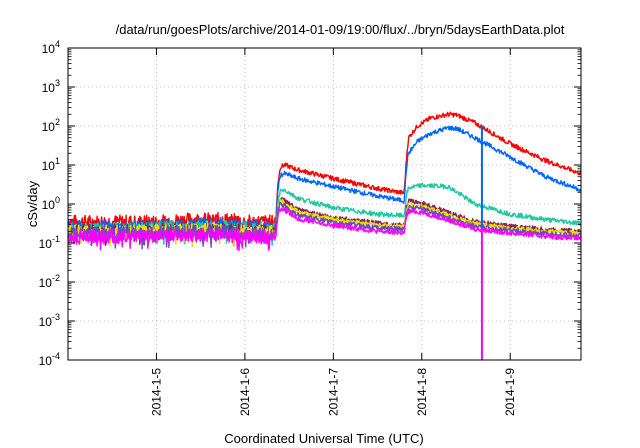 This screenshot has width=640, height=448. What do you see at coordinates (57, 44) in the screenshot?
I see `y-tick-exponent: 4` at bounding box center [57, 44].